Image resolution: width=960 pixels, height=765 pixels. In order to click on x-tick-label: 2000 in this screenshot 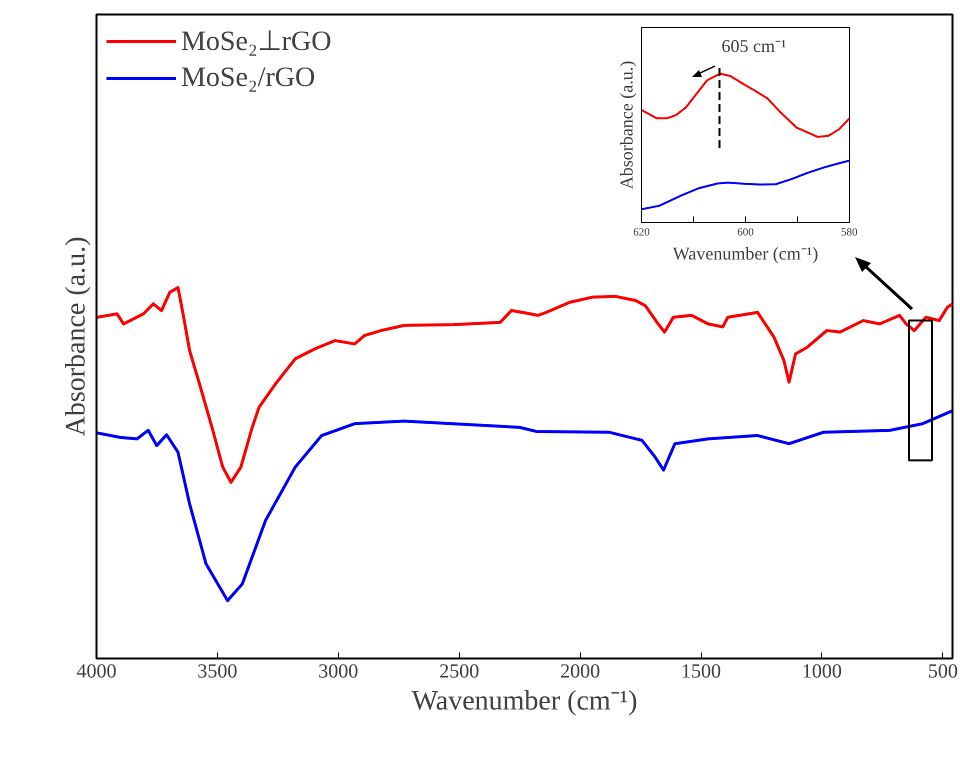, I will do `click(580, 671)`.